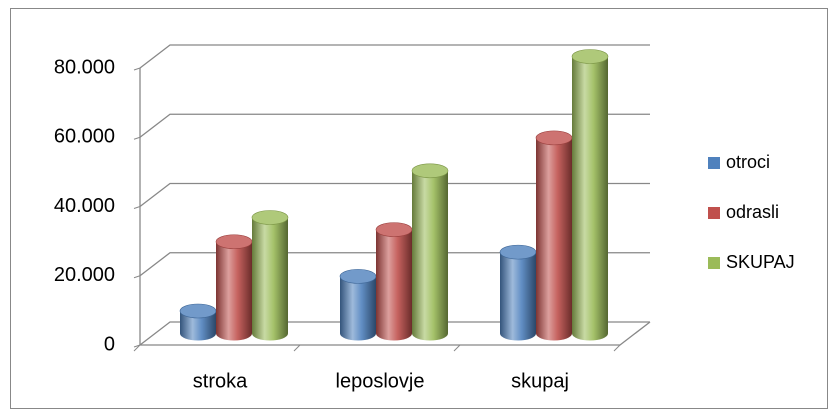 The height and width of the screenshot is (409, 829). Describe the element at coordinates (752, 212) in the screenshot. I see `legend-label: odrasli` at that location.